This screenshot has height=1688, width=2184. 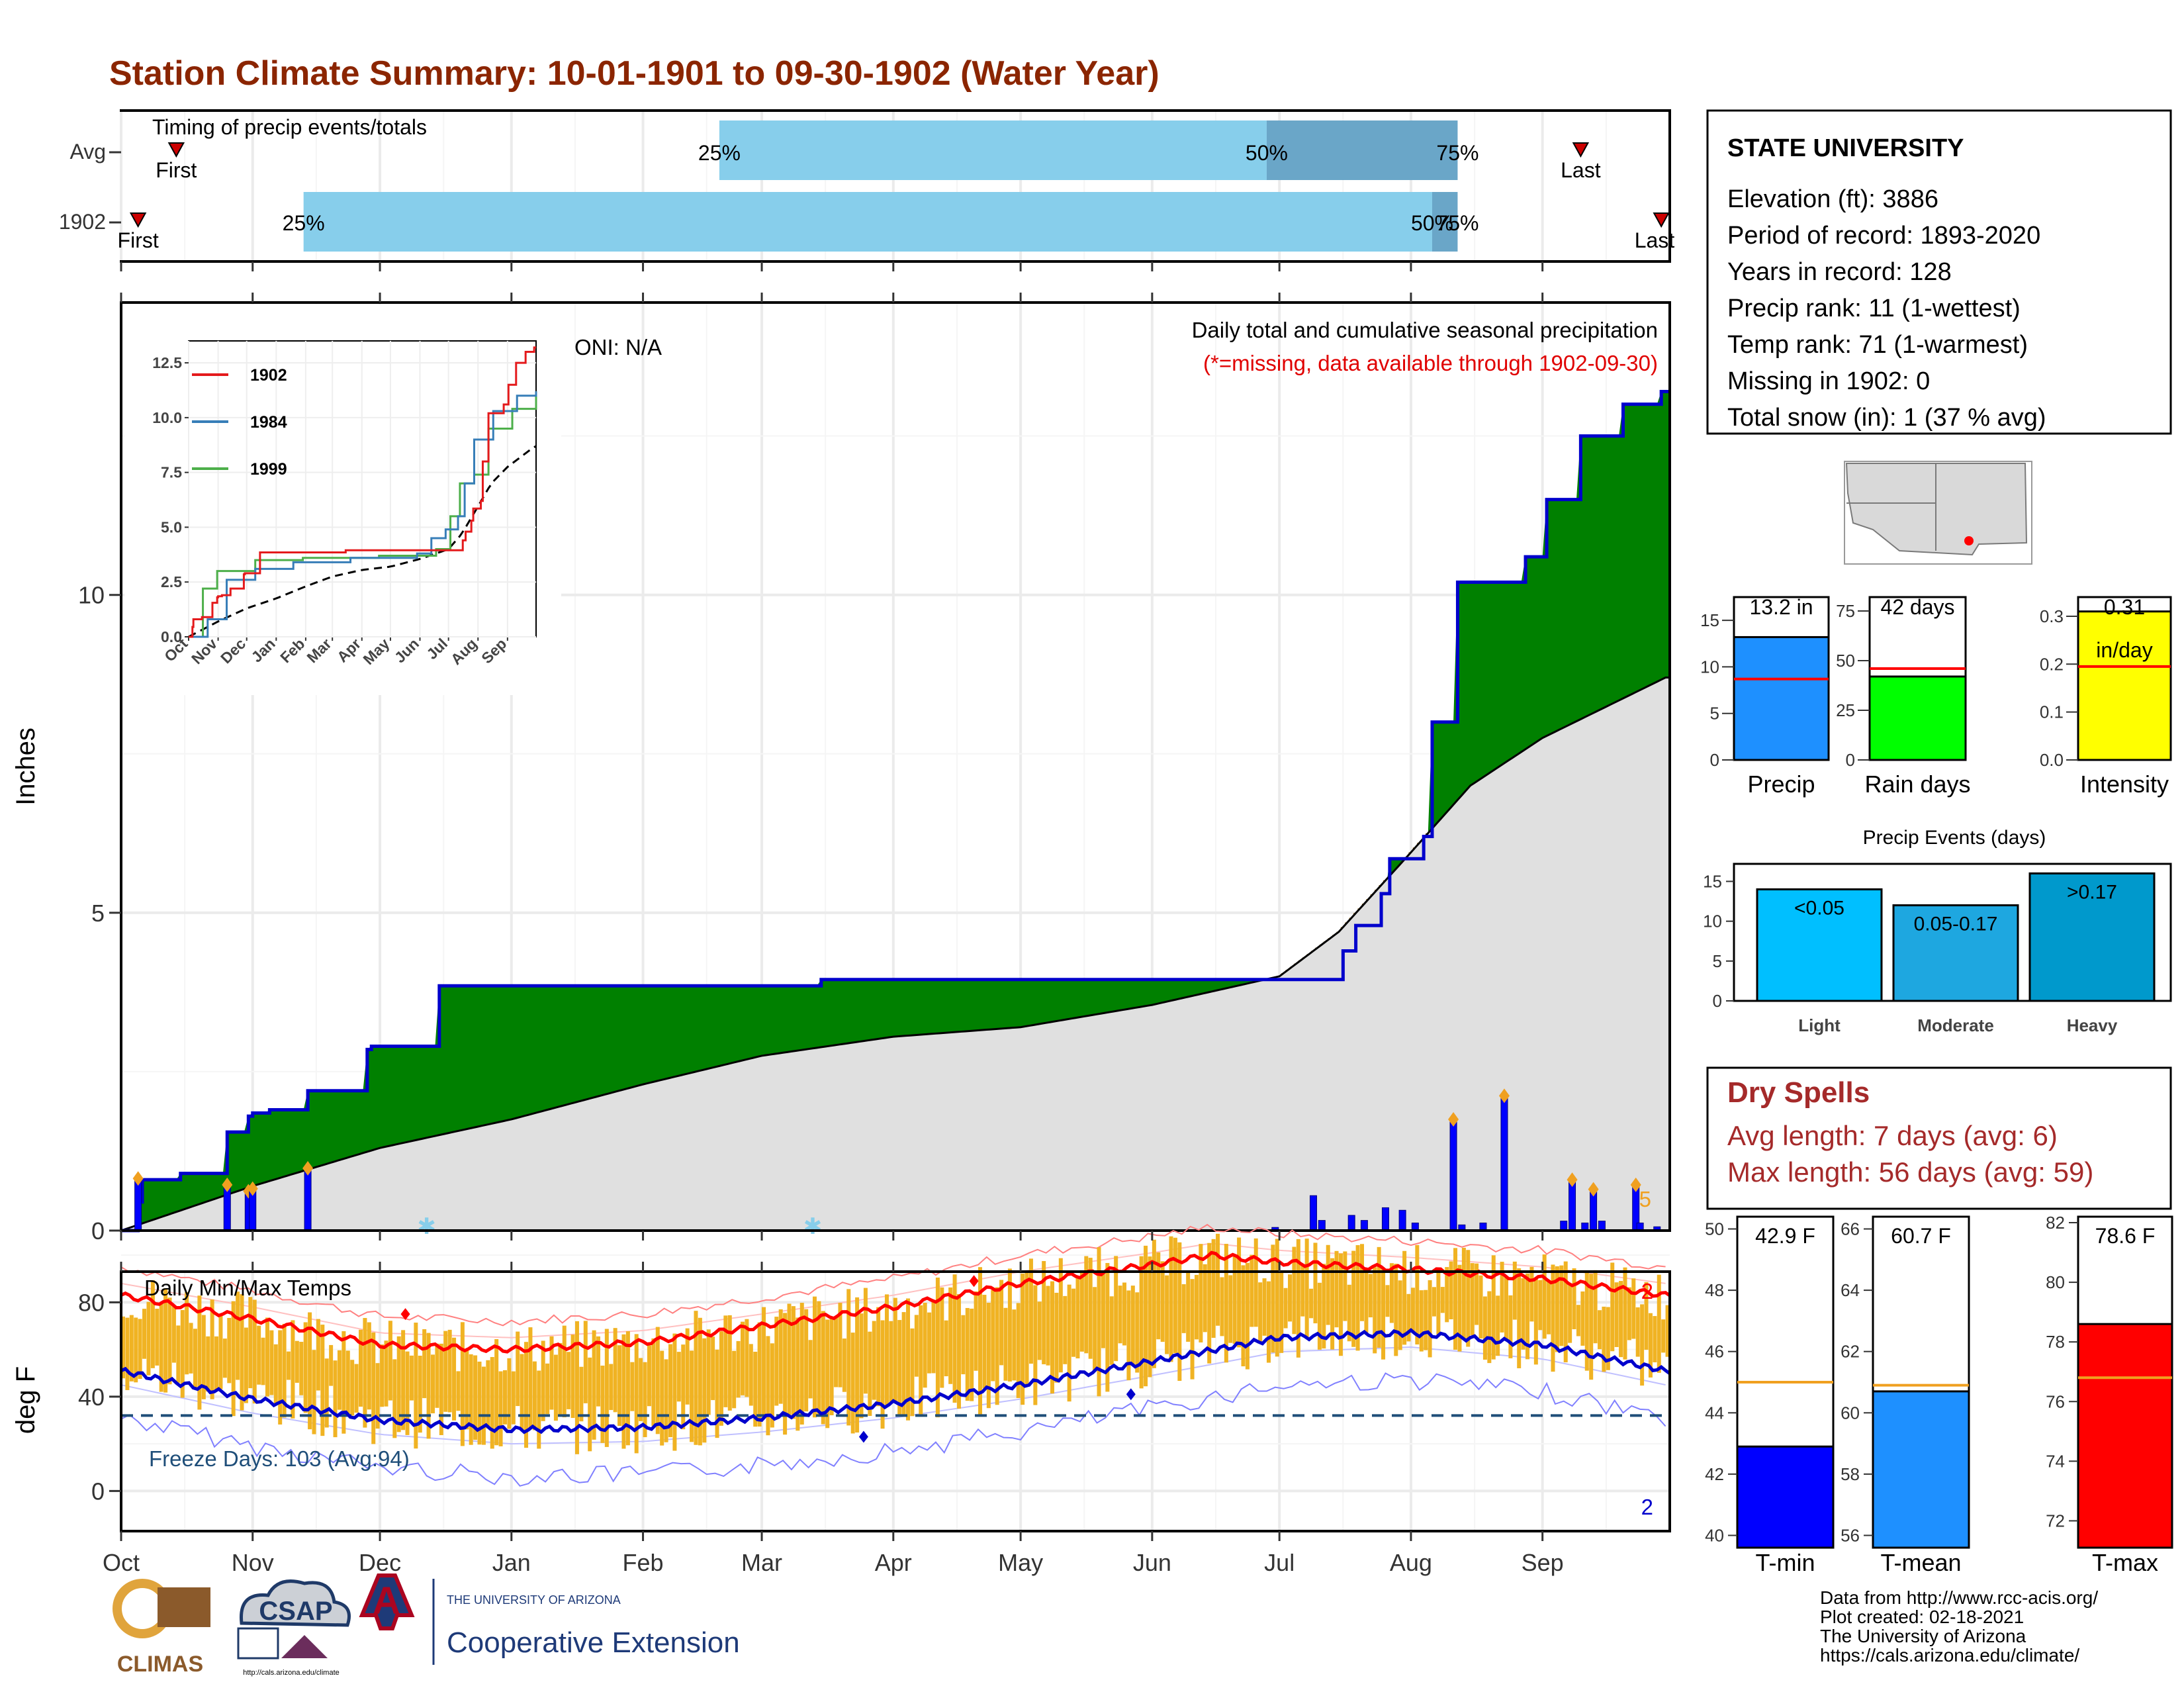 I want to click on precip-event-category: Moderate, so click(x=1955, y=1025).